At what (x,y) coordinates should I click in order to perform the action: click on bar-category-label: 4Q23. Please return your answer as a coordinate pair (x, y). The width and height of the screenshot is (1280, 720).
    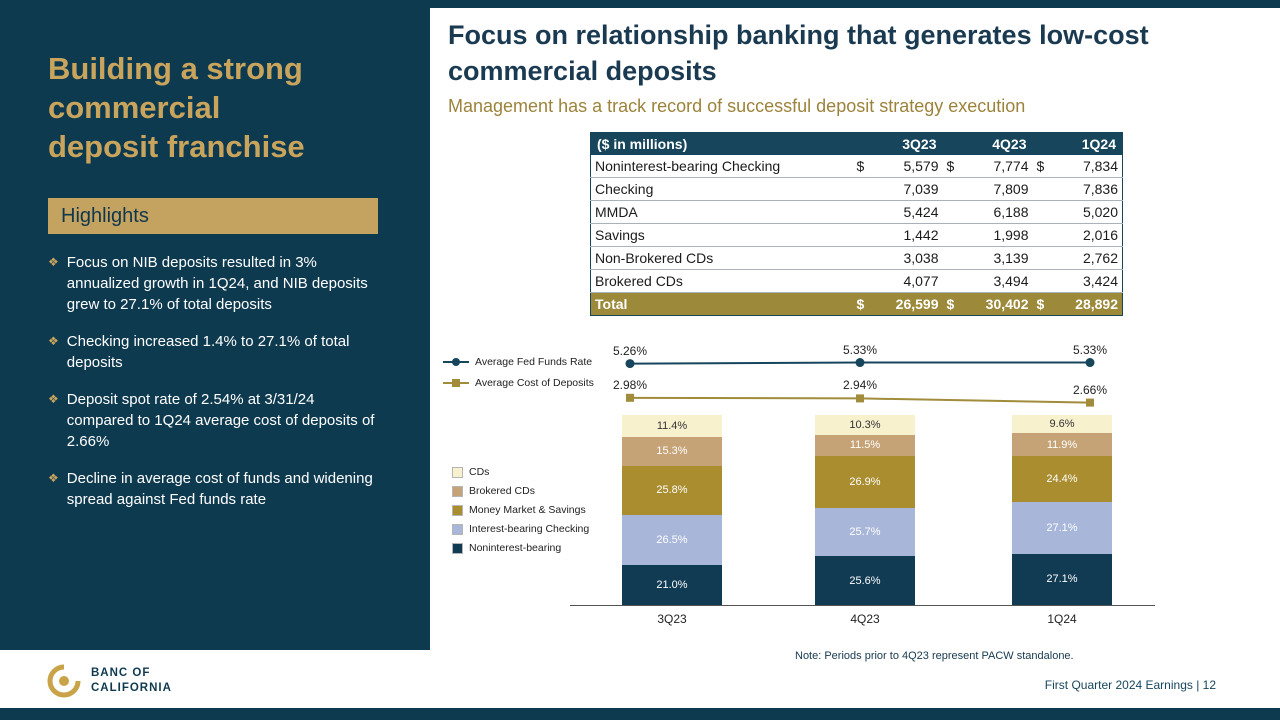
    Looking at the image, I should click on (865, 619).